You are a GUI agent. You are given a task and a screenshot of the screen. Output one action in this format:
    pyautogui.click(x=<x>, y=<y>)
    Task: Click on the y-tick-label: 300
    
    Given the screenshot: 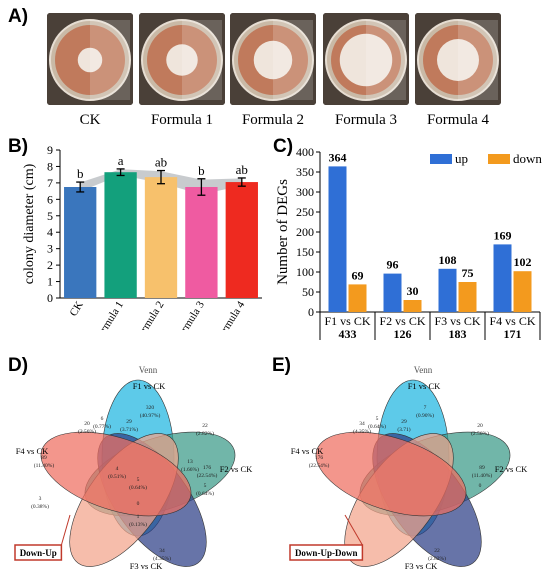 What is the action you would take?
    pyautogui.click(x=305, y=192)
    